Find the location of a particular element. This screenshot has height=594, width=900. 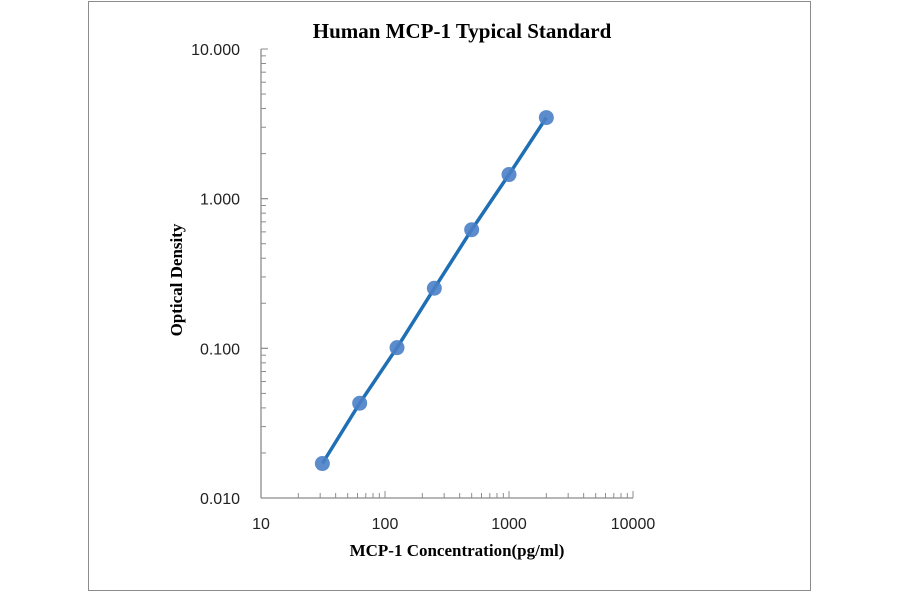

y-tick-label: 1.000 is located at coordinates (220, 200).